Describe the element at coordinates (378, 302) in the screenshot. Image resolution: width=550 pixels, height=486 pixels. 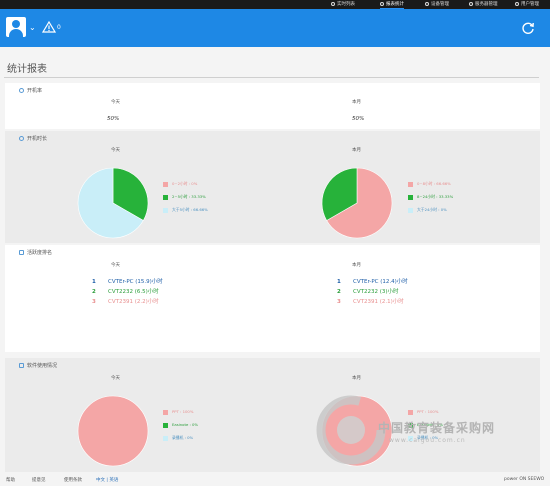
I see `rank-device: CVT2391 (2.1)小时` at that location.